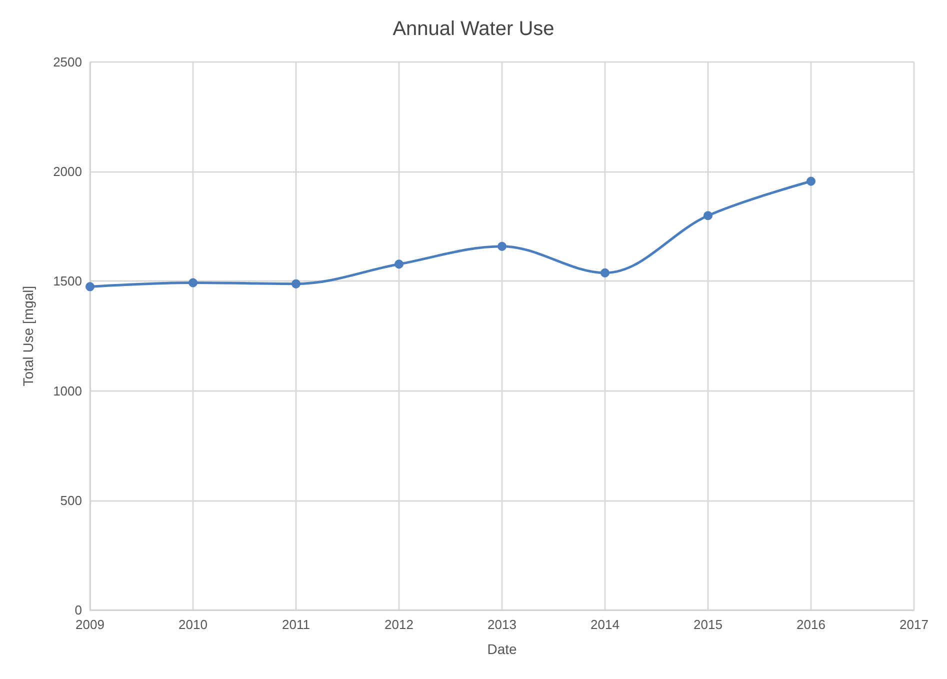 The width and height of the screenshot is (947, 679). I want to click on x-tick-label: 2016, so click(811, 624).